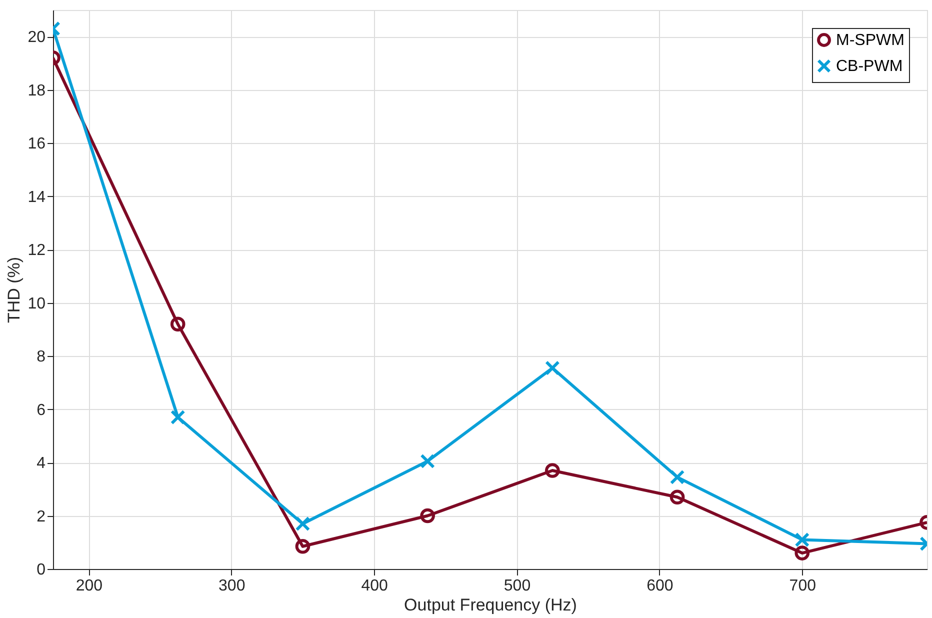  Describe the element at coordinates (490, 605) in the screenshot. I see `x-axis-title: Output Frequency (Hz)` at that location.